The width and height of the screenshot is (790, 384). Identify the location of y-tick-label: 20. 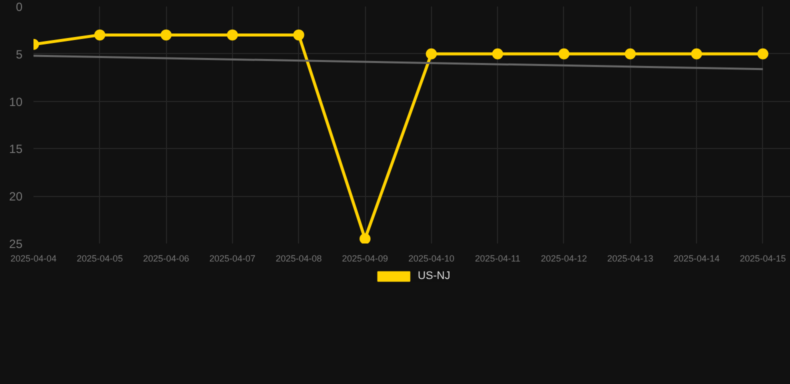
(16, 197).